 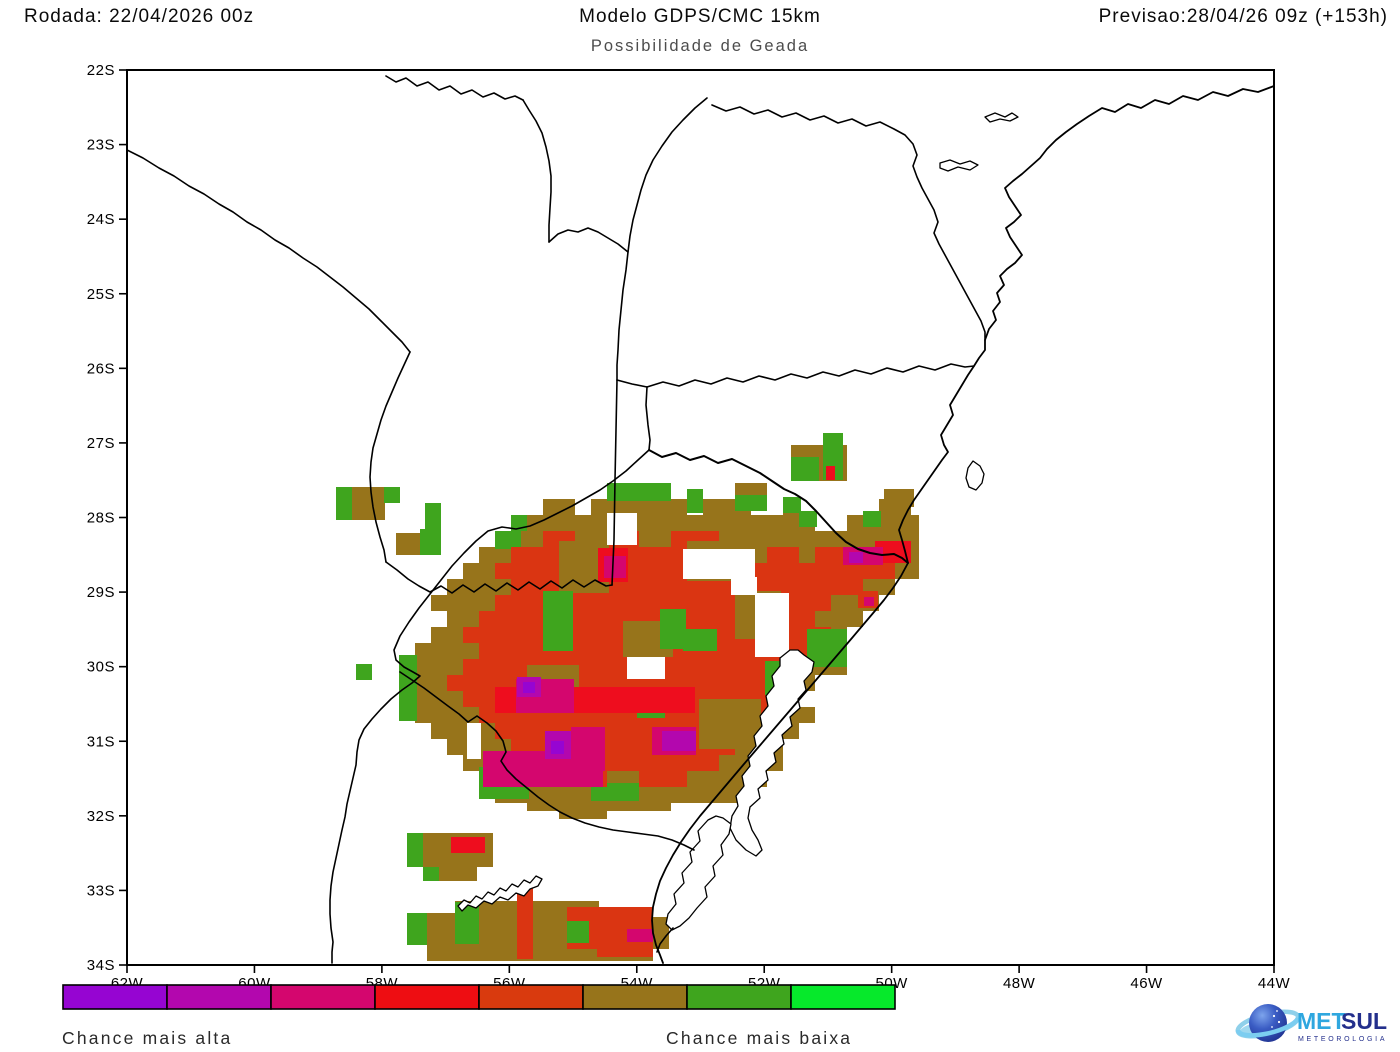 What do you see at coordinates (101, 592) in the screenshot?
I see `lat-tick-label: 29S` at bounding box center [101, 592].